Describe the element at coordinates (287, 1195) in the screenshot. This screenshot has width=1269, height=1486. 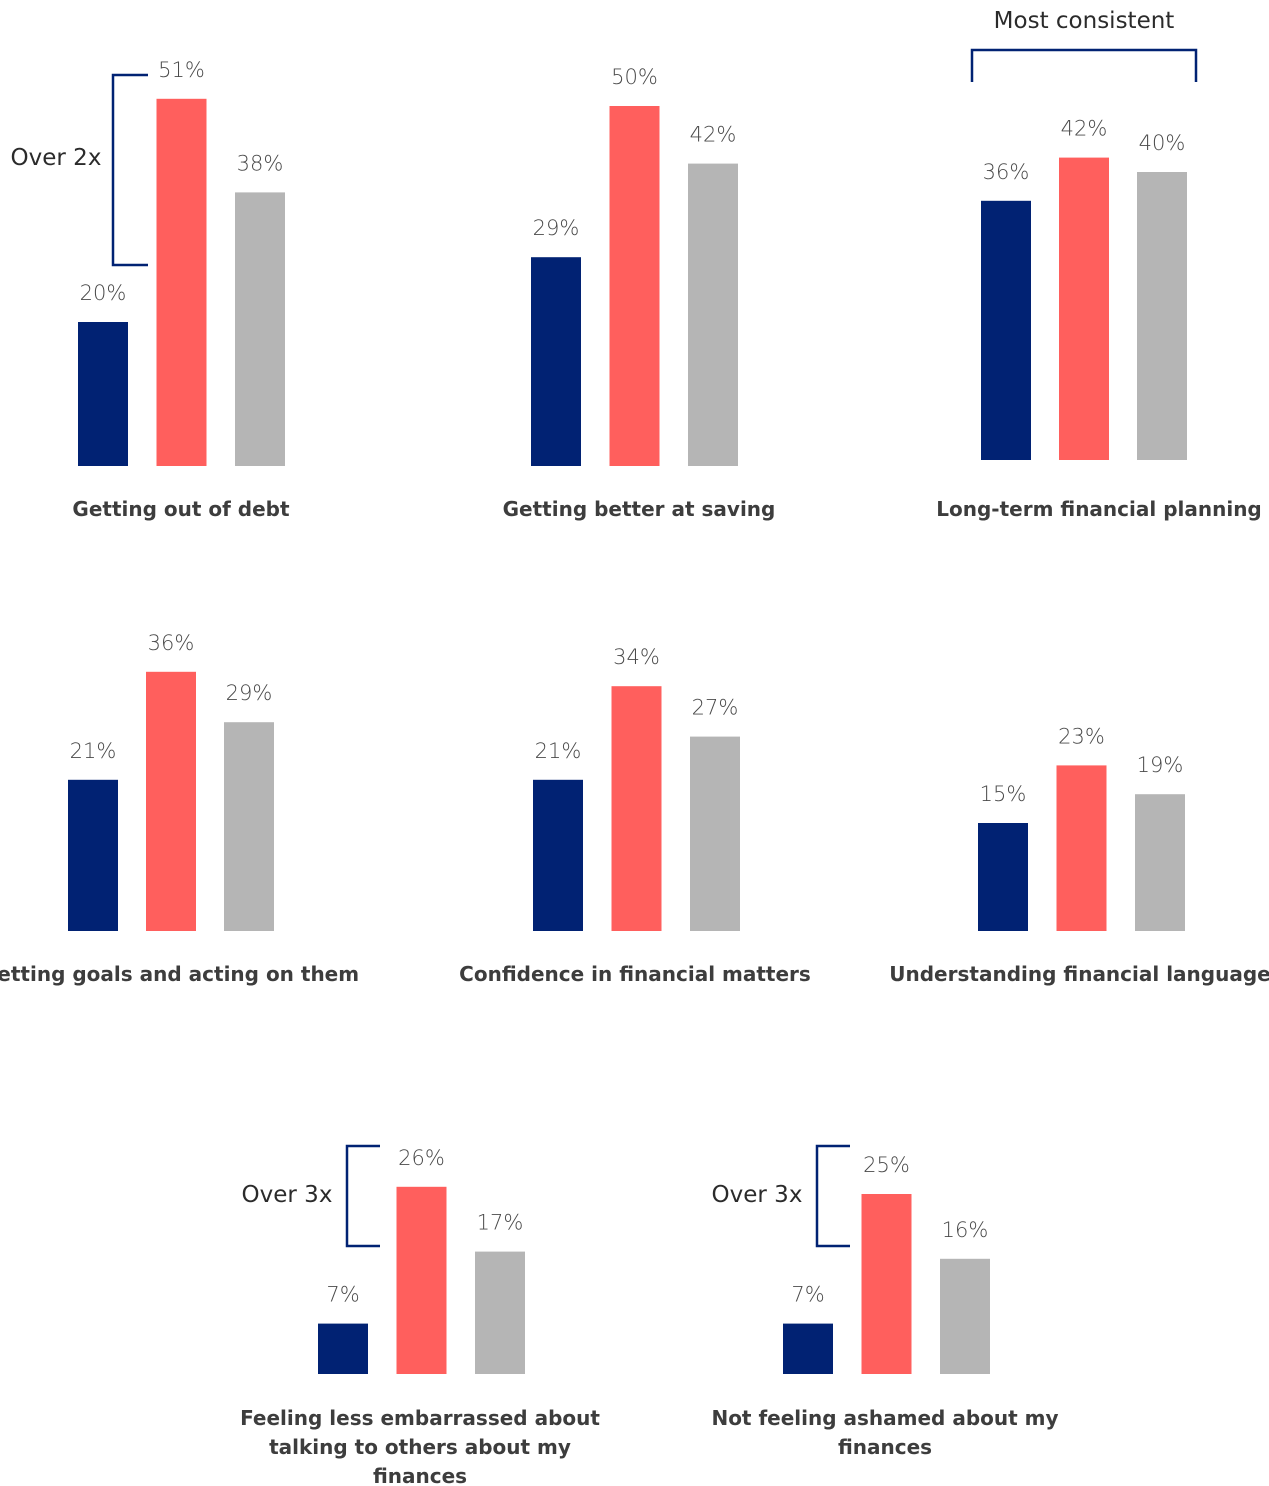
I see `annotation-label-over-3x-panel-7: Over 3x` at that location.